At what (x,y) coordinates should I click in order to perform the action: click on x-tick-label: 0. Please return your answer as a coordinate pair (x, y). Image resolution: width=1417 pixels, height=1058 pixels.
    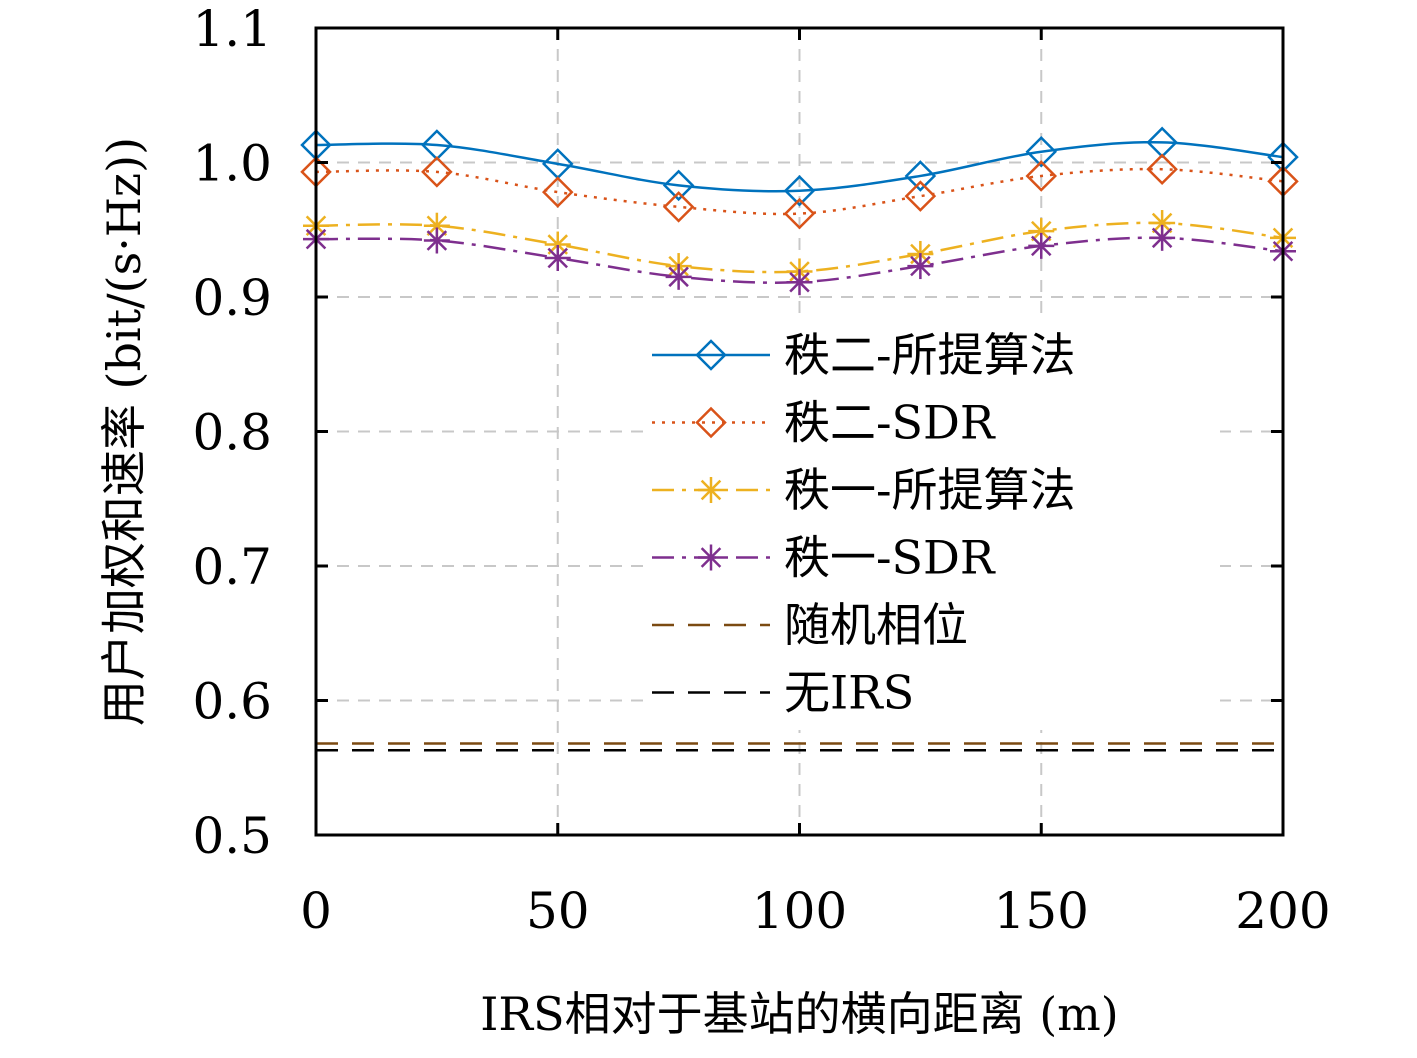
    Looking at the image, I should click on (316, 911).